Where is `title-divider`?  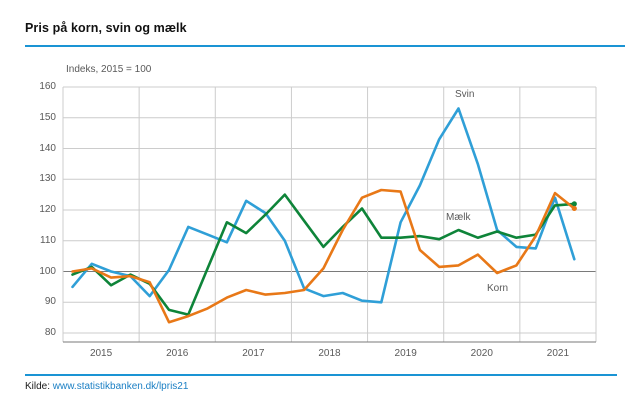 title-divider is located at coordinates (325, 46).